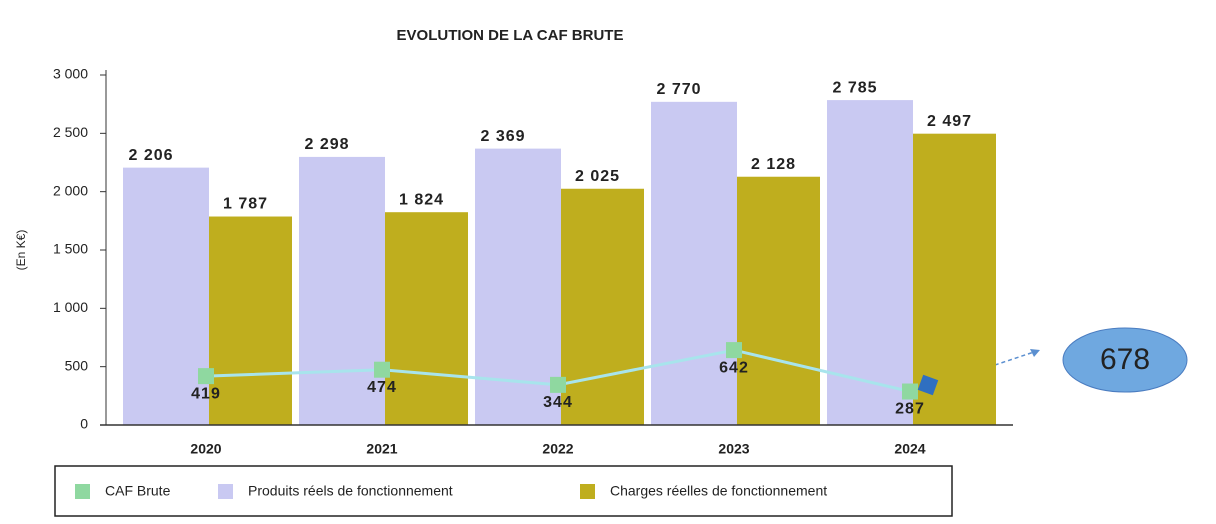 This screenshot has width=1216, height=524. I want to click on data-label: 1 787, so click(245, 204).